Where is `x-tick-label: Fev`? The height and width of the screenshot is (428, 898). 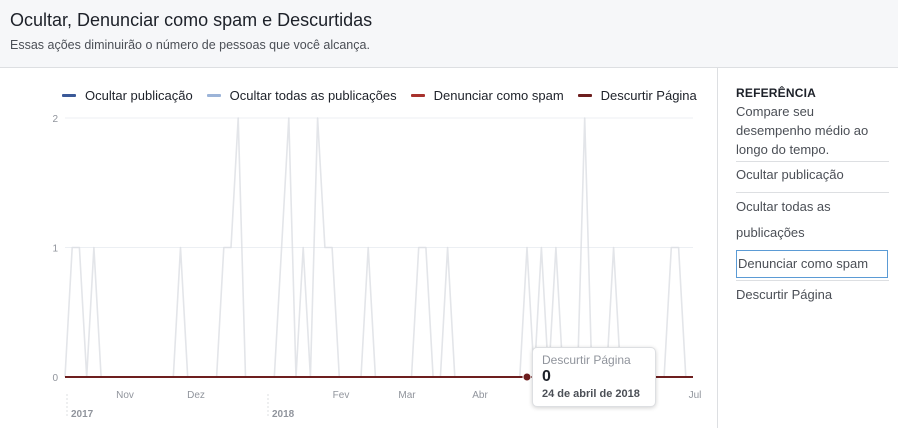 x-tick-label: Fev is located at coordinates (341, 395).